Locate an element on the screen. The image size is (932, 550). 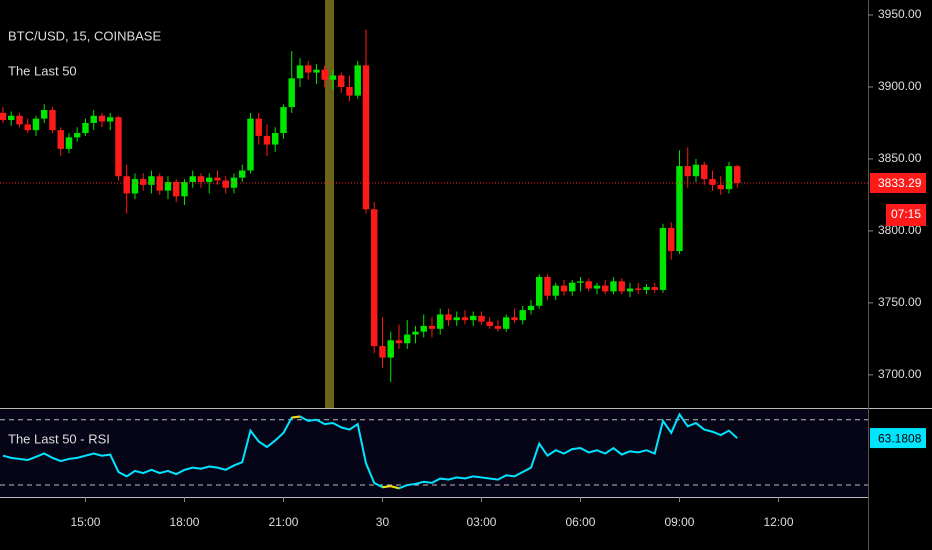
chart-title: BTC/USD, 15, COINBASE is located at coordinates (84, 35).